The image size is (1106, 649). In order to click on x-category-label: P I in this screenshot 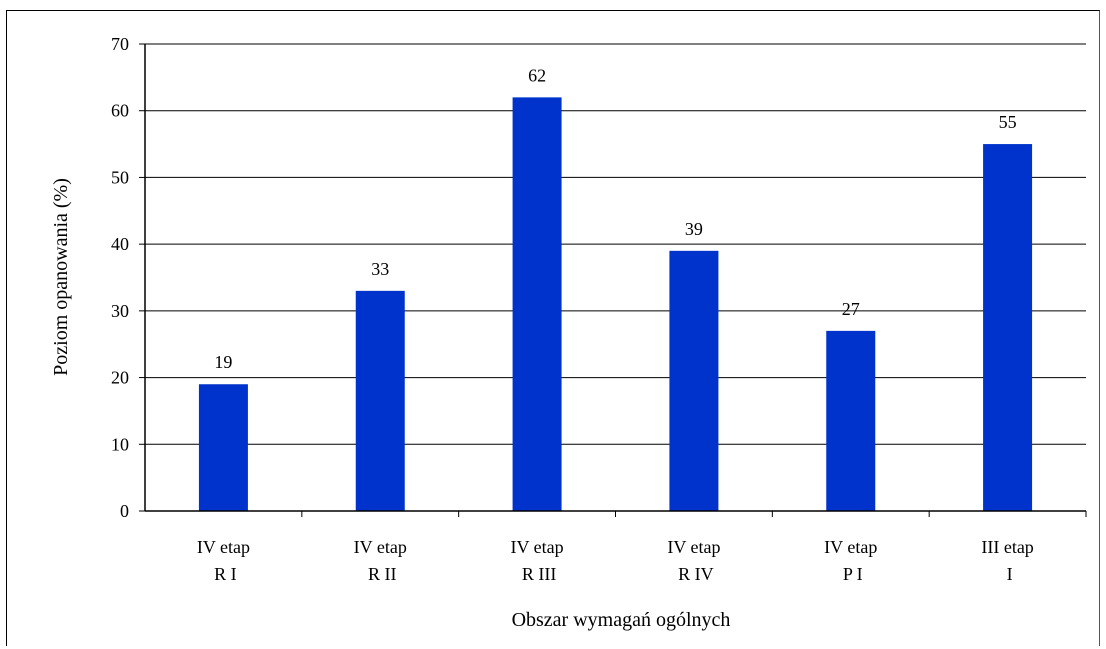, I will do `click(853, 574)`.